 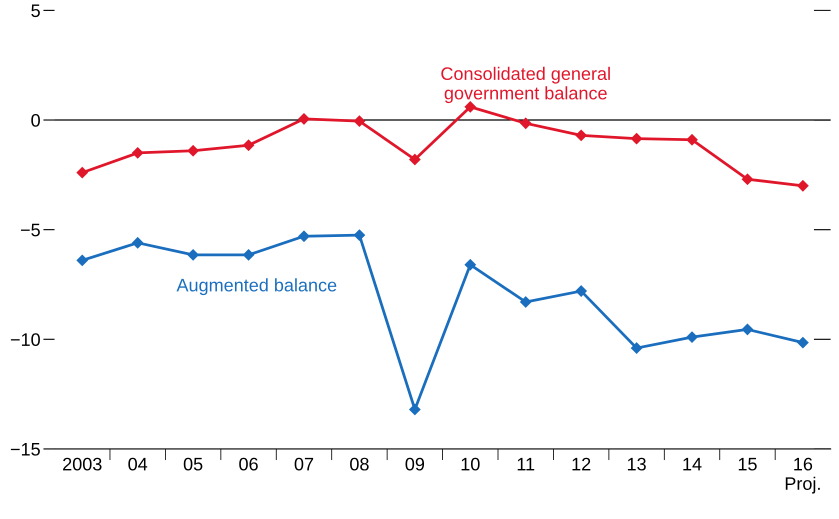 What do you see at coordinates (25, 449) in the screenshot?
I see `y-tick-label: −15` at bounding box center [25, 449].